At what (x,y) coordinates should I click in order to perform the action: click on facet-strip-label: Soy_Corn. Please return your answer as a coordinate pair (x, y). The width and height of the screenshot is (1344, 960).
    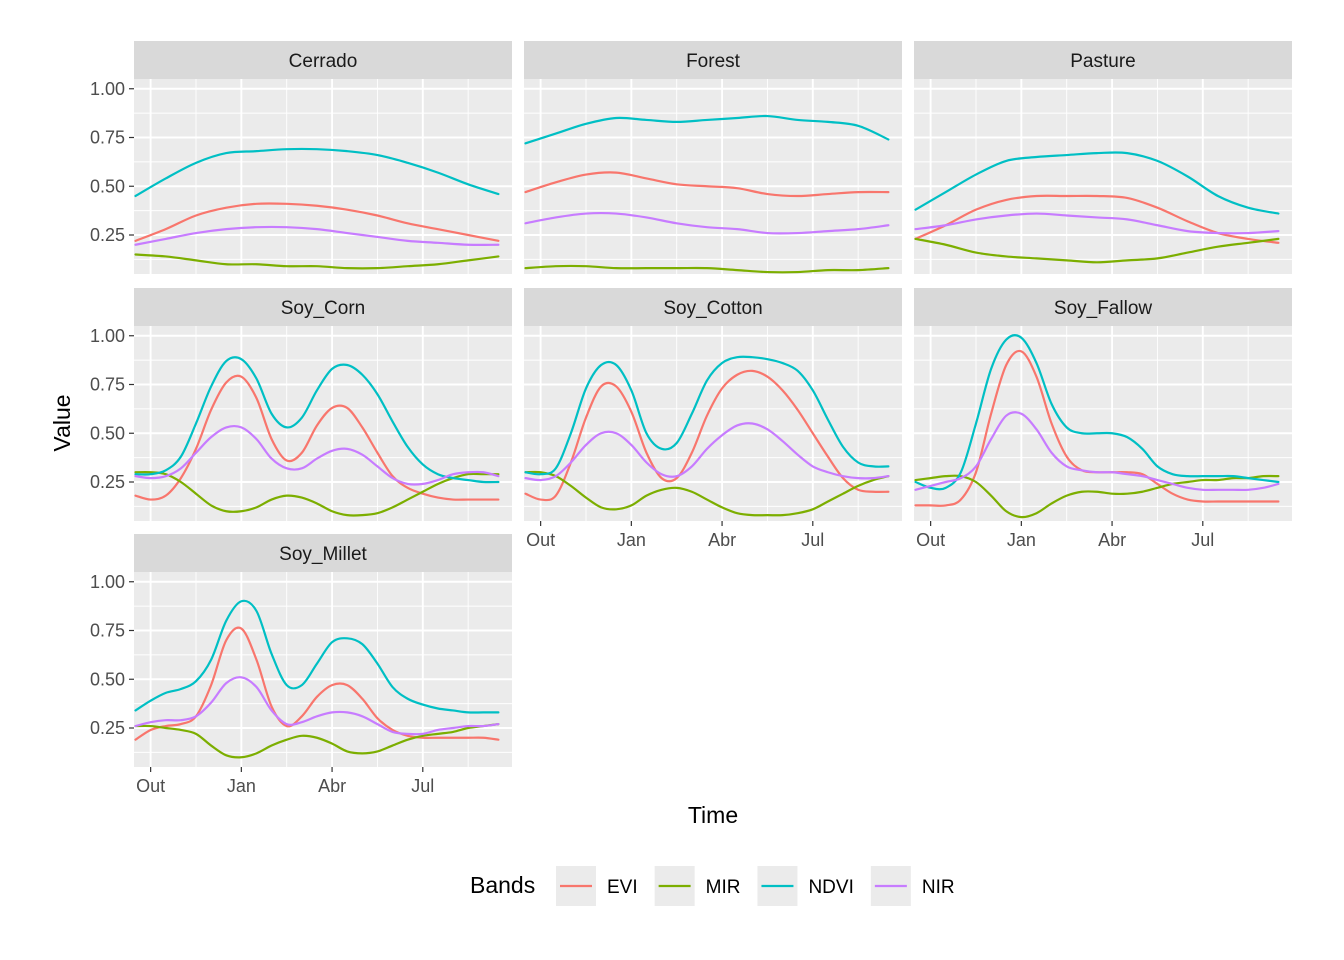
    Looking at the image, I should click on (323, 308).